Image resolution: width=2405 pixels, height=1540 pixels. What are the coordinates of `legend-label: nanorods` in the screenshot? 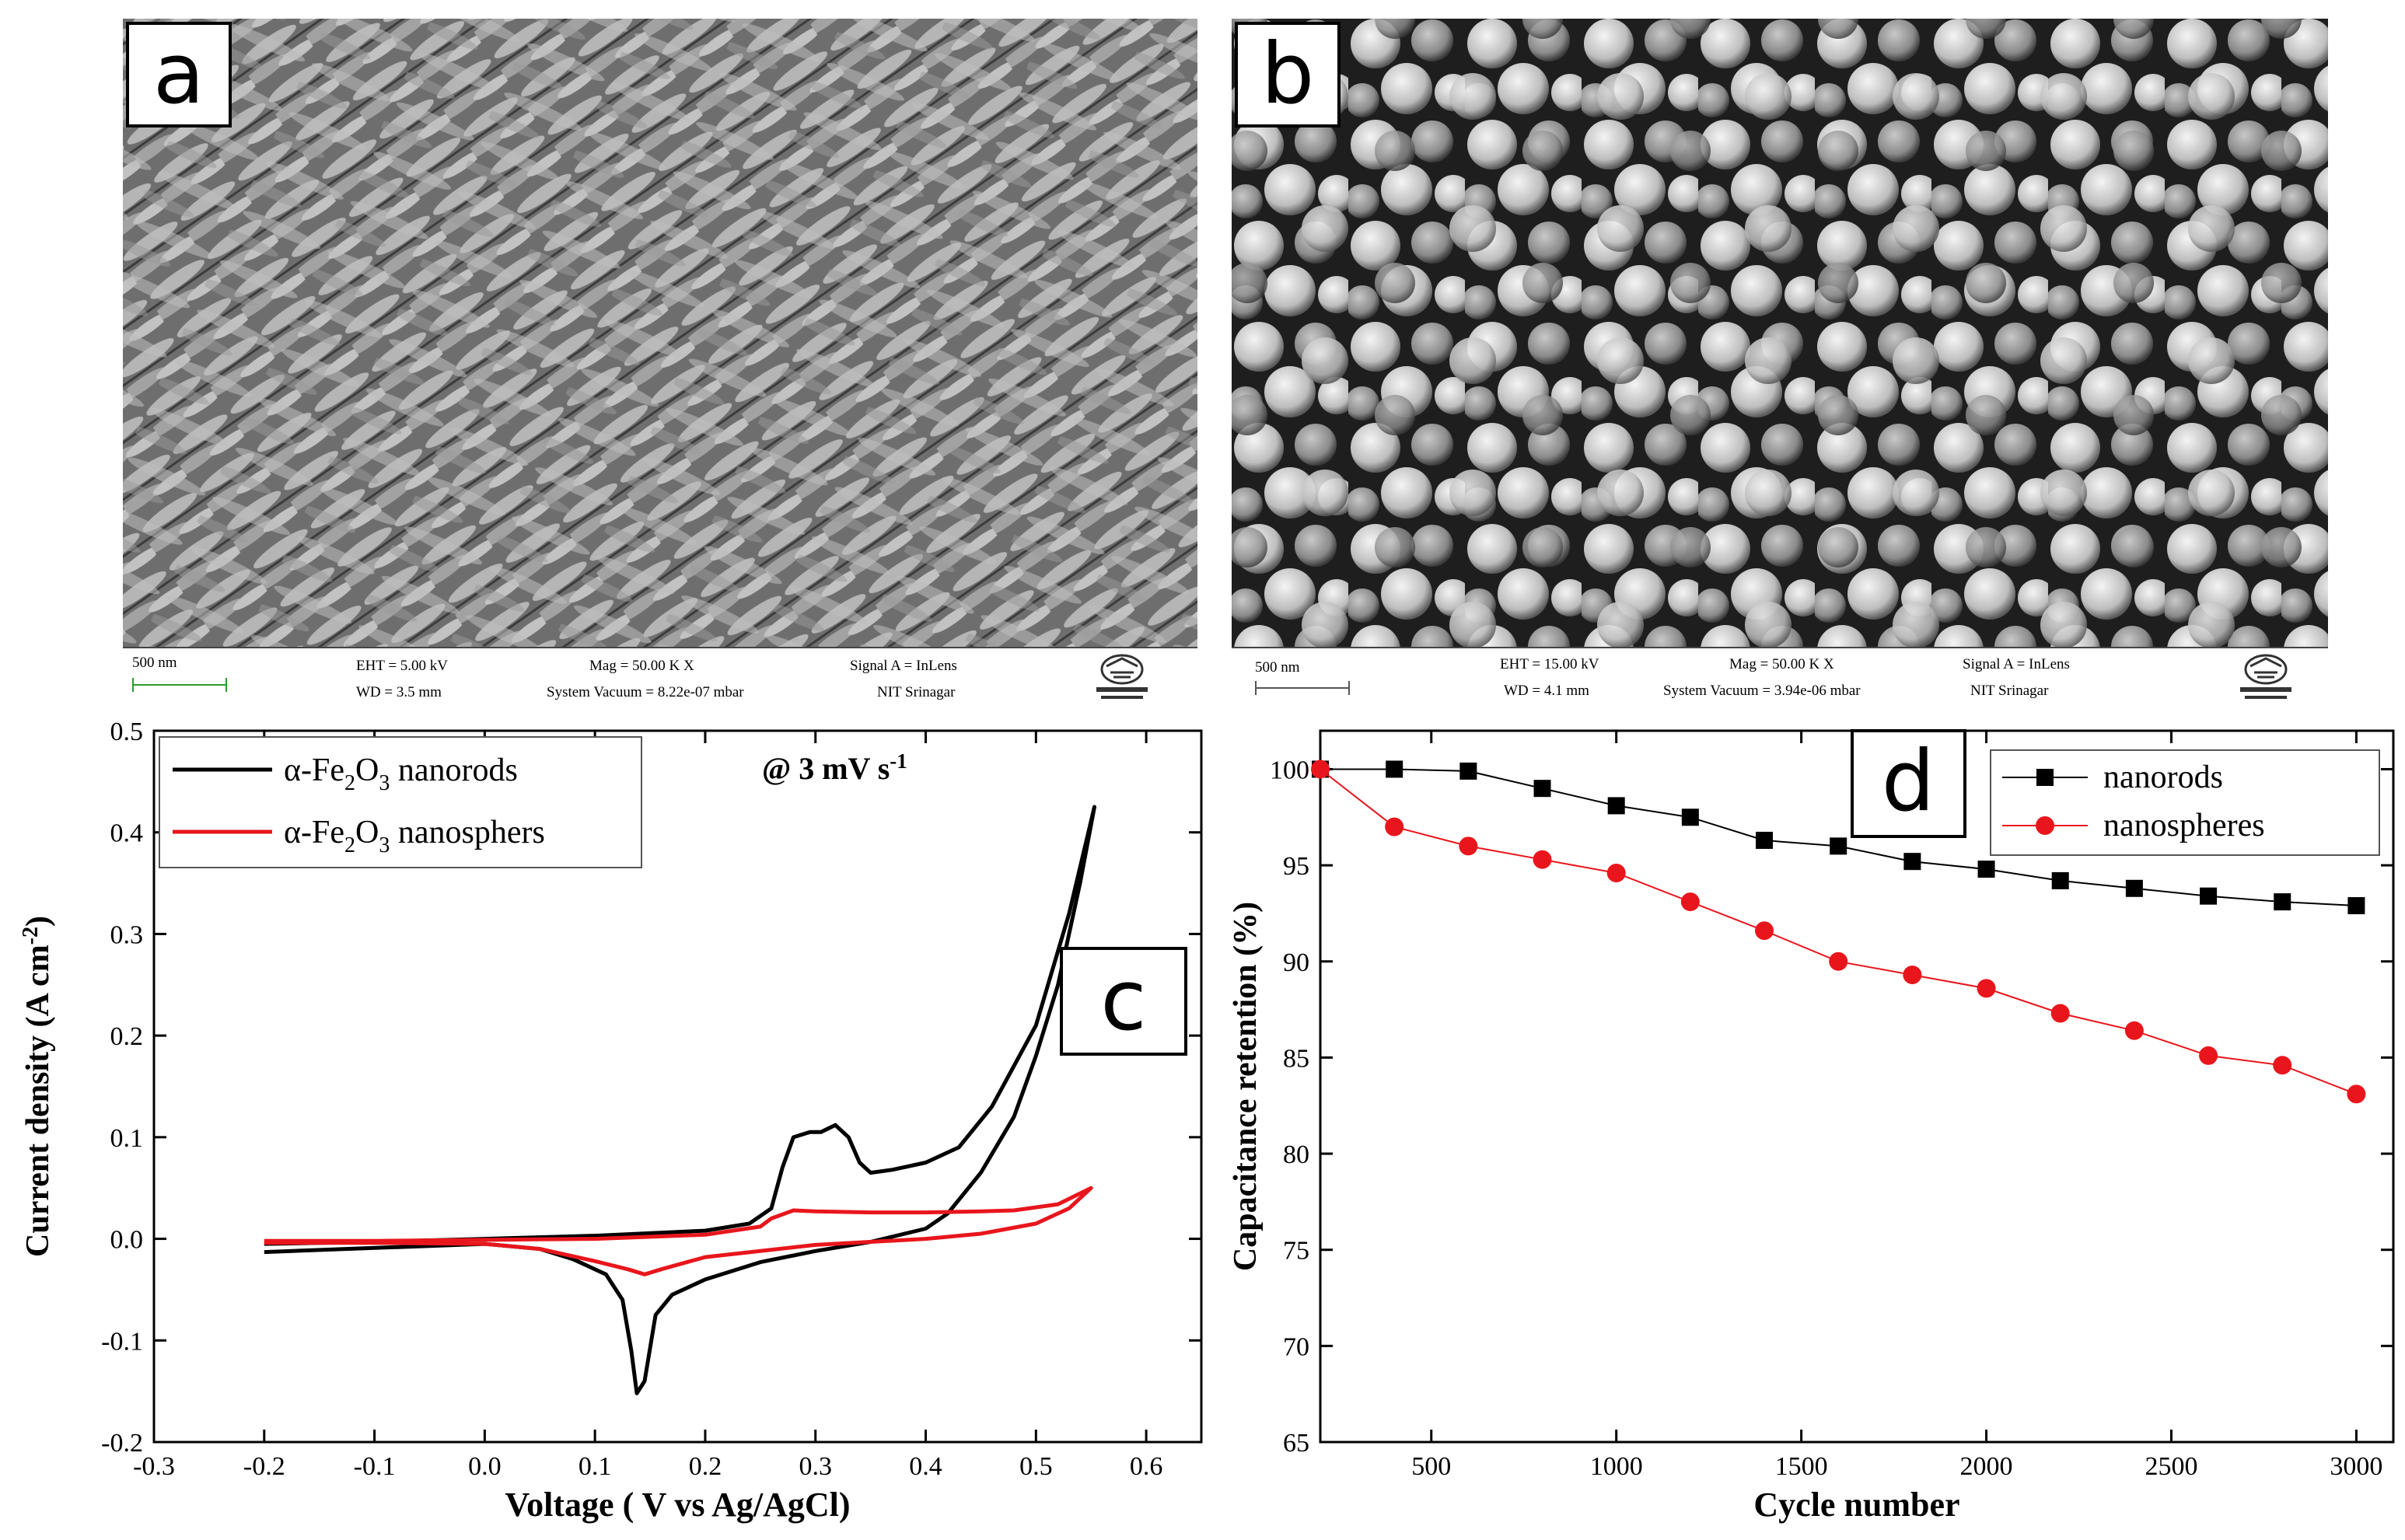 It's located at (2163, 777).